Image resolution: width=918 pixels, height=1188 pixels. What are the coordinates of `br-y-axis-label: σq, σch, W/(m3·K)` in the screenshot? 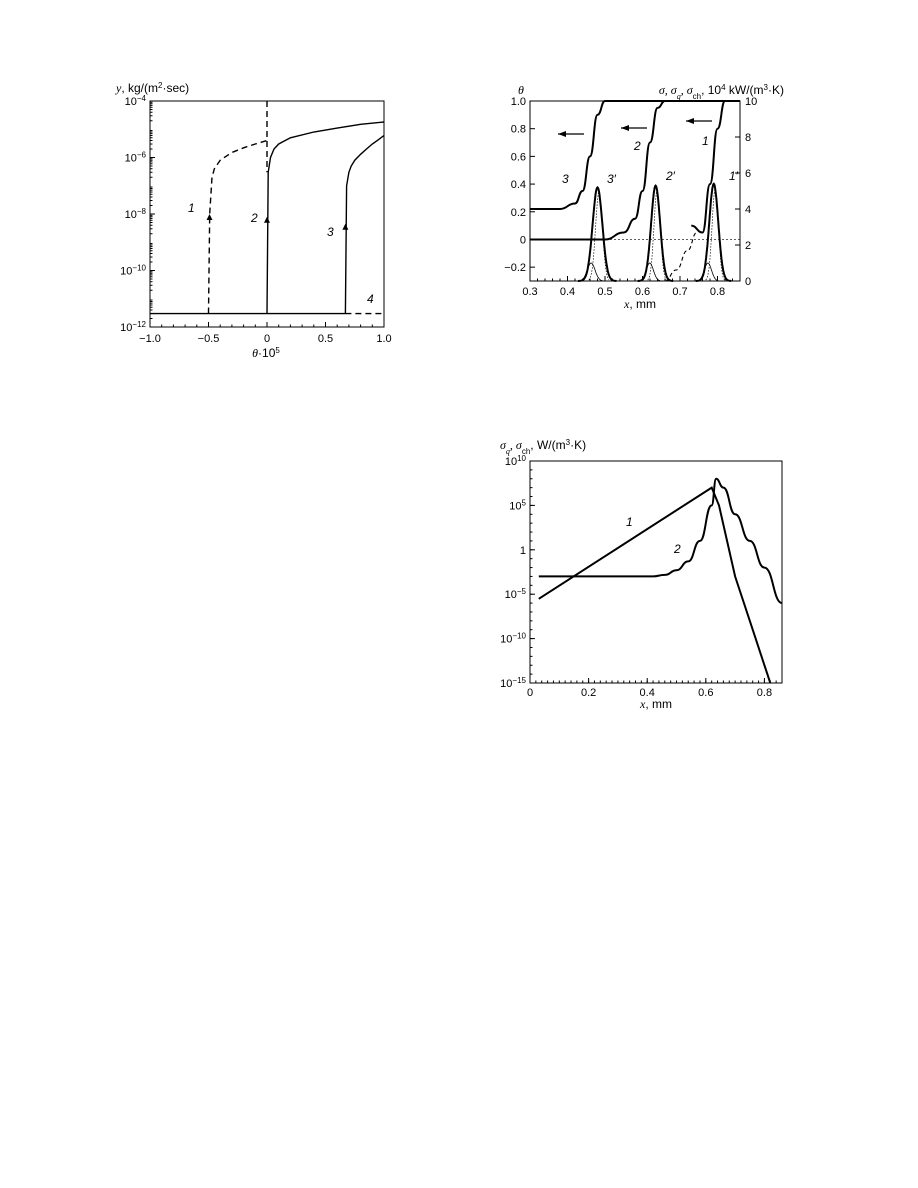 It's located at (543, 447).